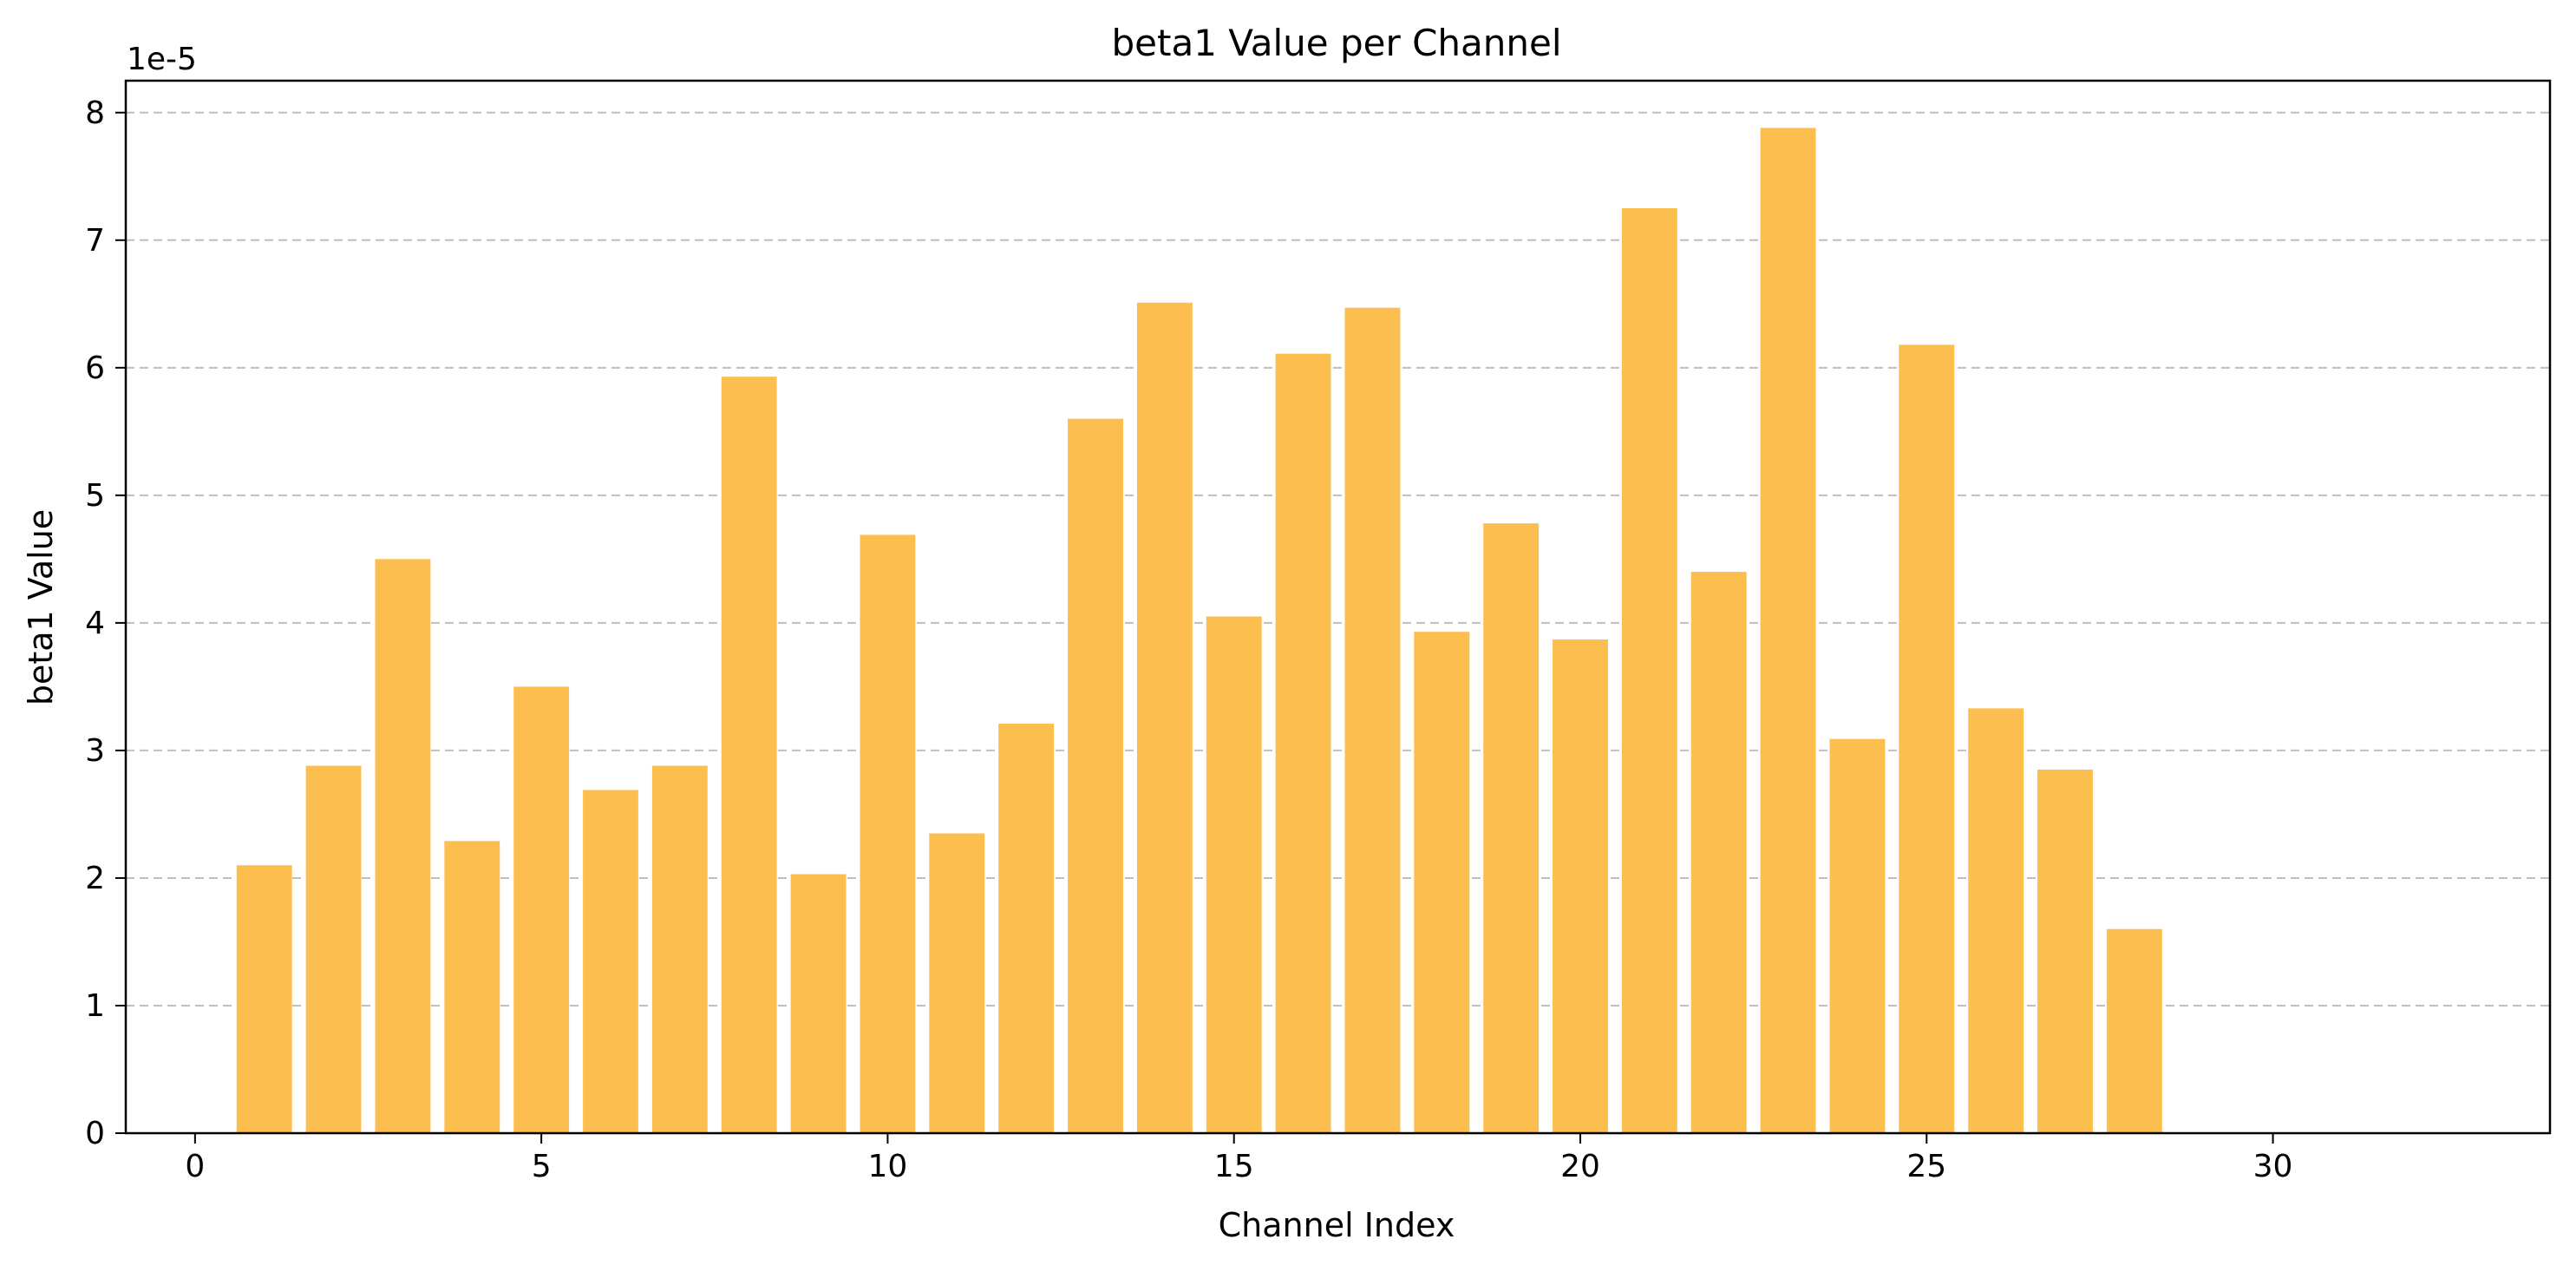 The width and height of the screenshot is (2576, 1272). I want to click on x-tick-label: 15, so click(1234, 1166).